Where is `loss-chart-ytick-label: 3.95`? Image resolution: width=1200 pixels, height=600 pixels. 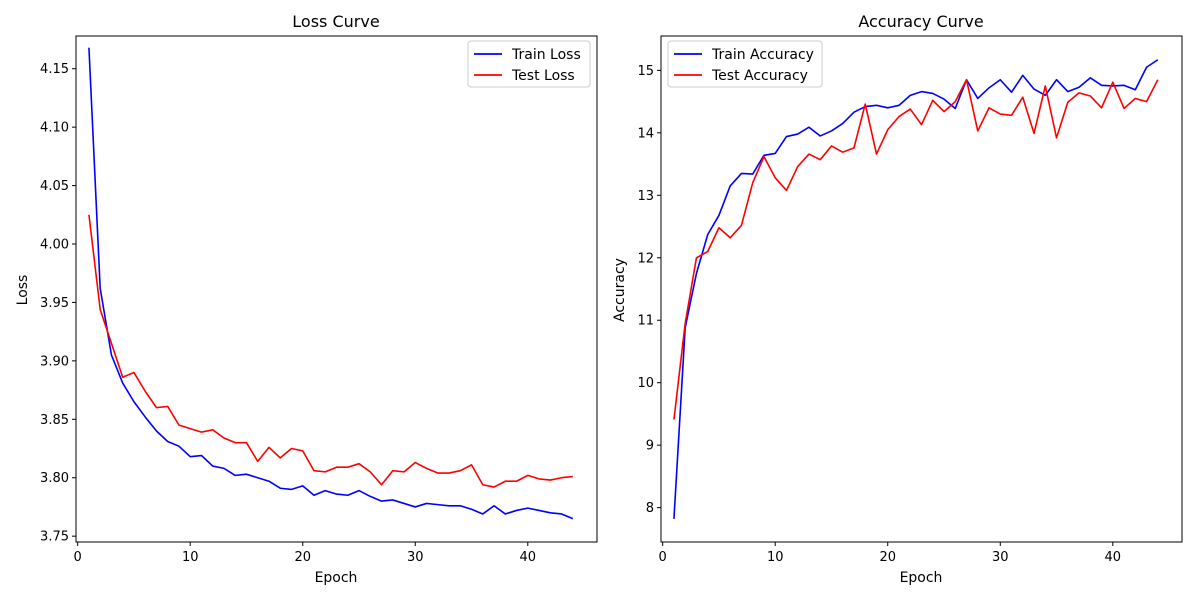 loss-chart-ytick-label: 3.95 is located at coordinates (54, 303).